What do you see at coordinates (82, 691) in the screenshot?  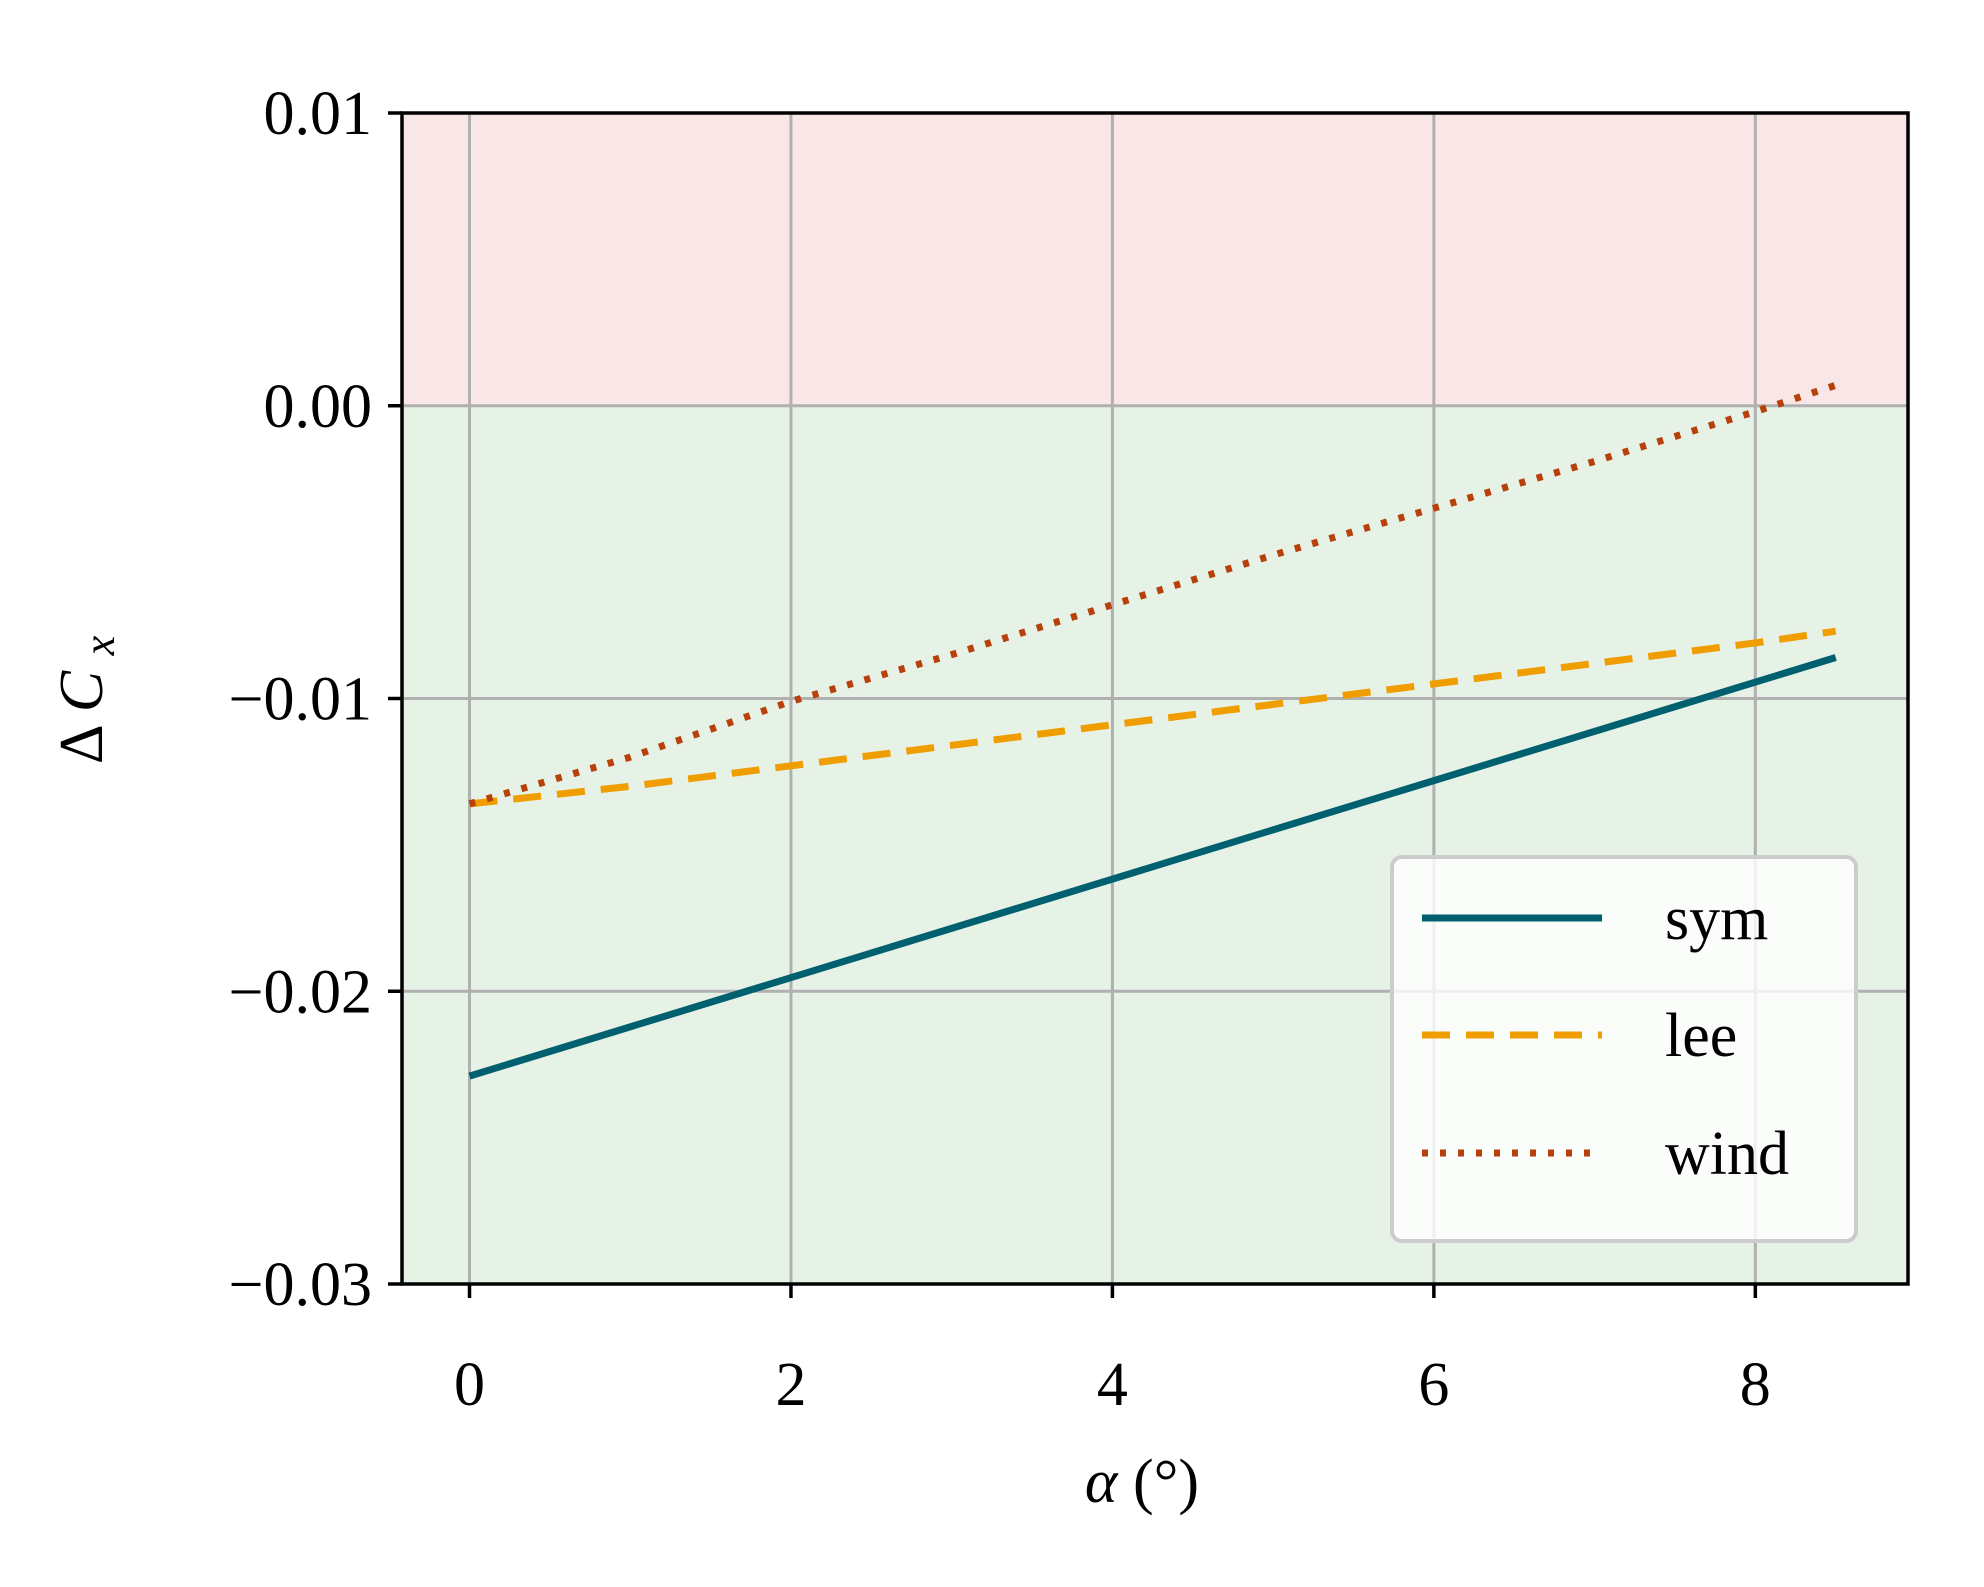 I see `y-axis-symbol: C` at bounding box center [82, 691].